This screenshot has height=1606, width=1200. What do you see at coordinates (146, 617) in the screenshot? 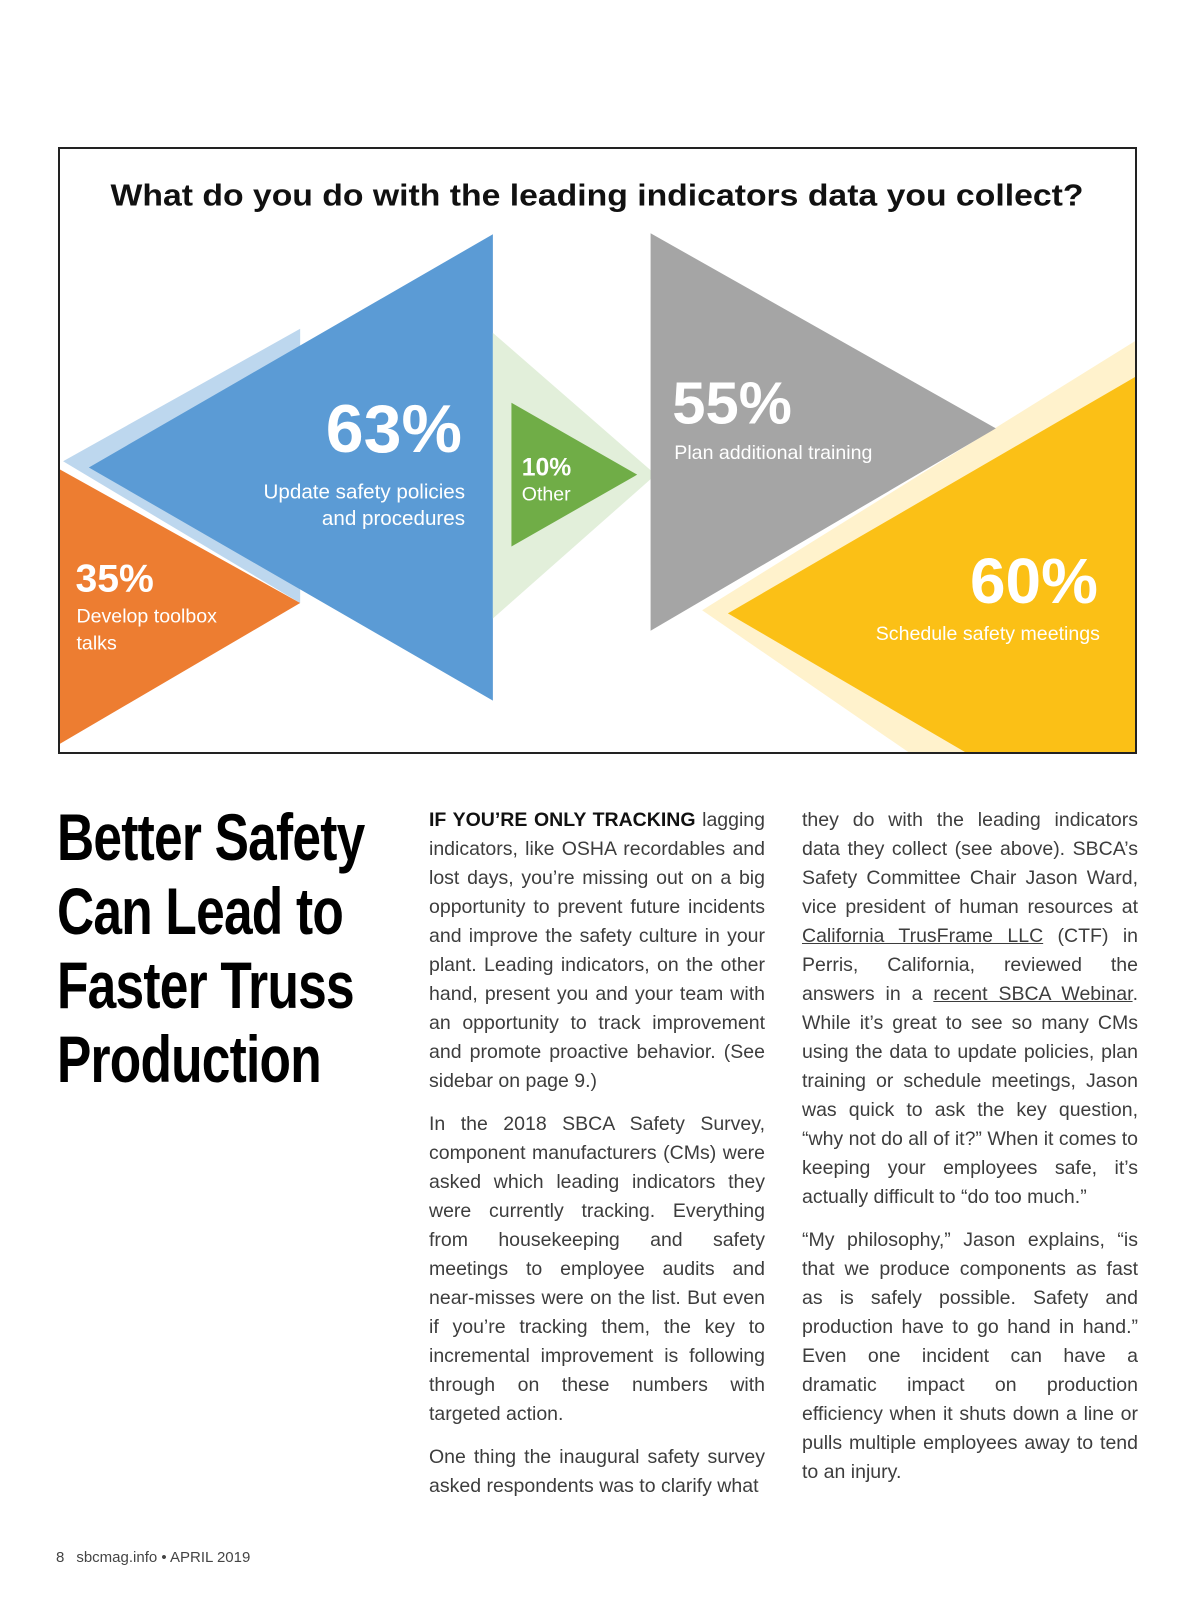
I see `stat-35-label: Develop toolbox` at bounding box center [146, 617].